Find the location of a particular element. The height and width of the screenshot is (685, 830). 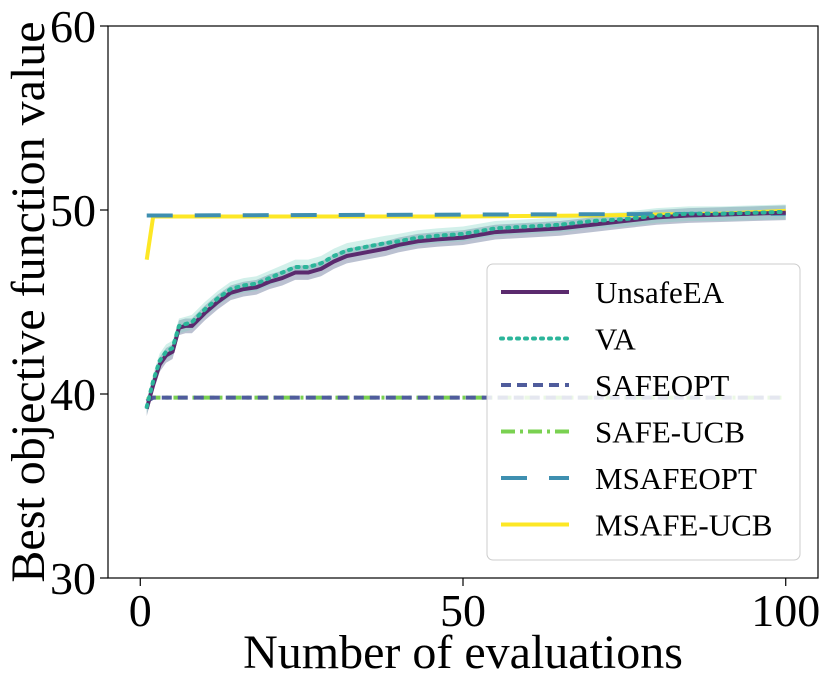

x-axis-label: Number of evaluations is located at coordinates (463, 652).